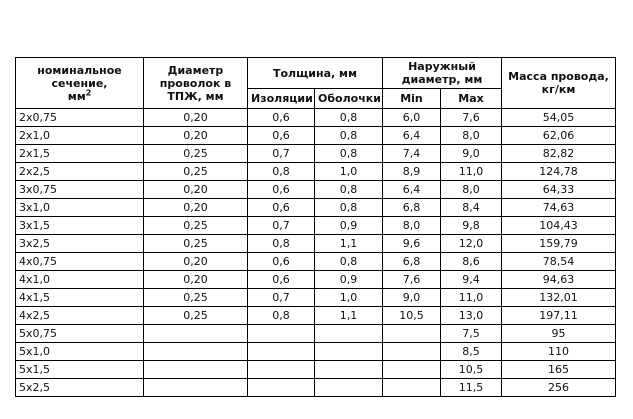 The height and width of the screenshot is (419, 633). What do you see at coordinates (79, 171) in the screenshot?
I see `section-cell: 2x2,5` at bounding box center [79, 171].